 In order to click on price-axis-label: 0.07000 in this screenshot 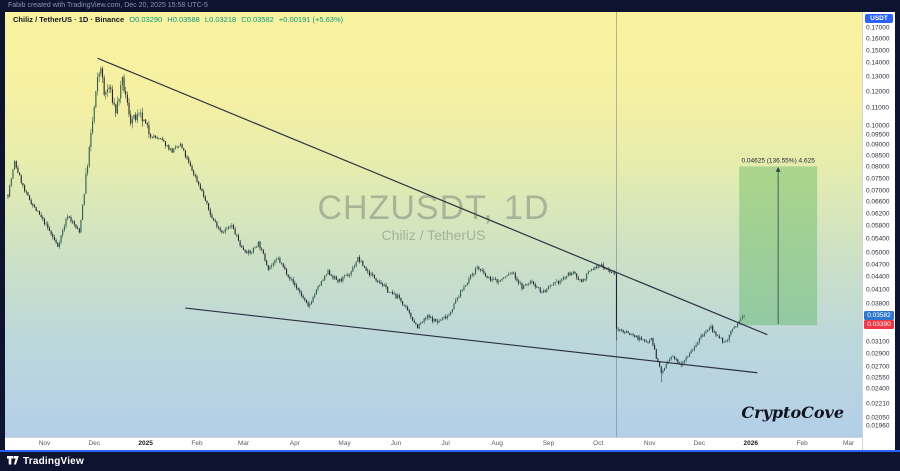, I will do `click(878, 191)`.